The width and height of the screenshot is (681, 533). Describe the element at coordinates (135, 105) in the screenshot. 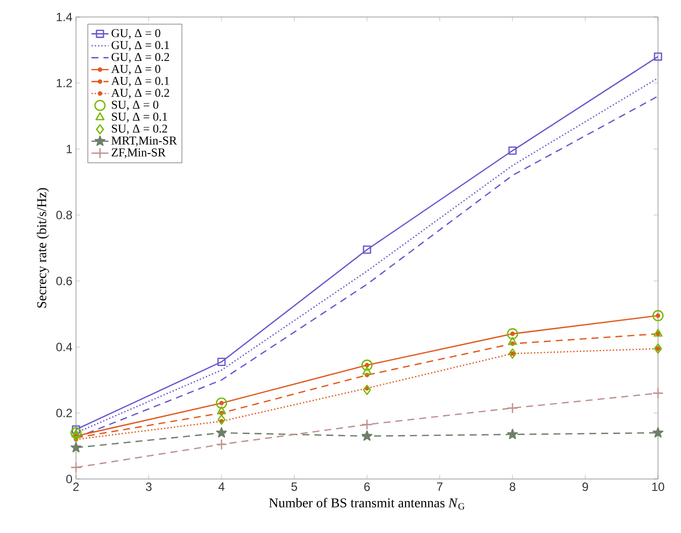

I see `legend-label: SU, Δ = 0` at that location.